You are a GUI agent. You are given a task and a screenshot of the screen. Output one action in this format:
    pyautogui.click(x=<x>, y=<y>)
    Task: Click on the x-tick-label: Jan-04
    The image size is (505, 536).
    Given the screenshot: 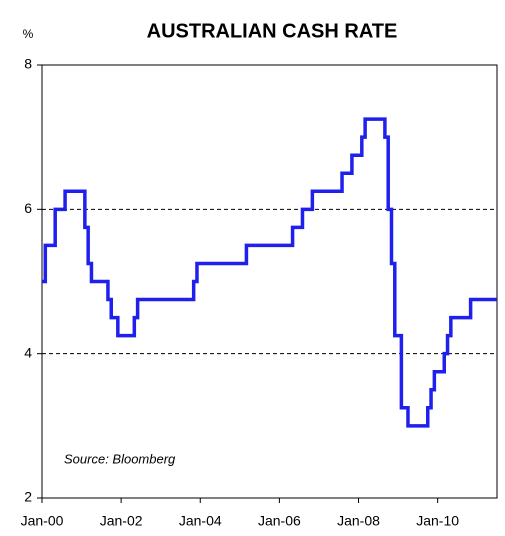 What is the action you would take?
    pyautogui.click(x=200, y=521)
    